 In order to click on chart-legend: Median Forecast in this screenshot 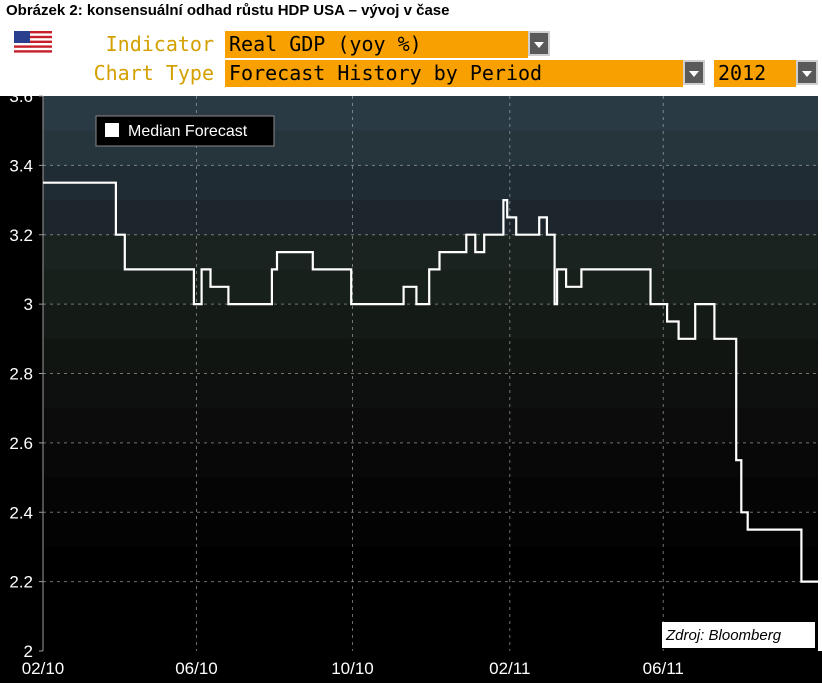, I will do `click(185, 131)`.